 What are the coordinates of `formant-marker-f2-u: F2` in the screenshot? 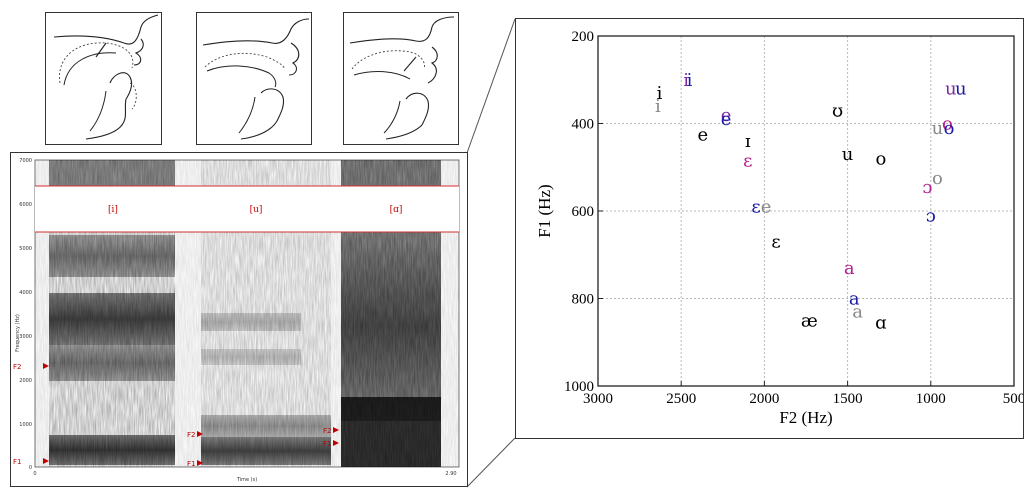 It's located at (195, 435).